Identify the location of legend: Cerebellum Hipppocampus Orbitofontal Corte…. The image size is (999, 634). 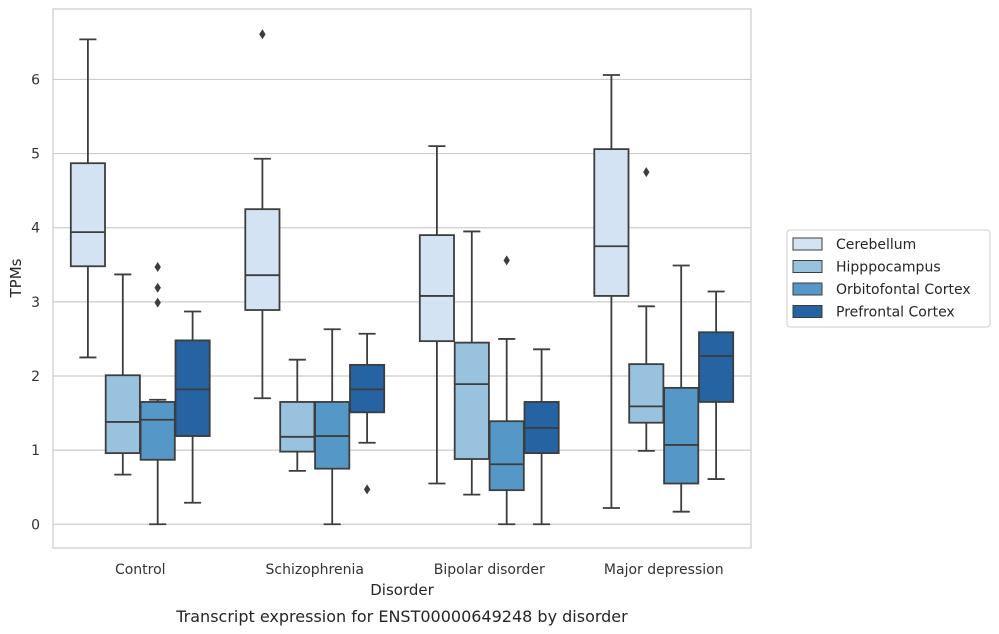
(888, 278).